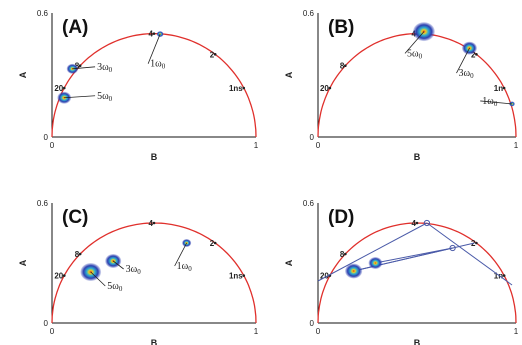  What do you see at coordinates (75, 27) in the screenshot?
I see `panel-label: (A)` at bounding box center [75, 27].